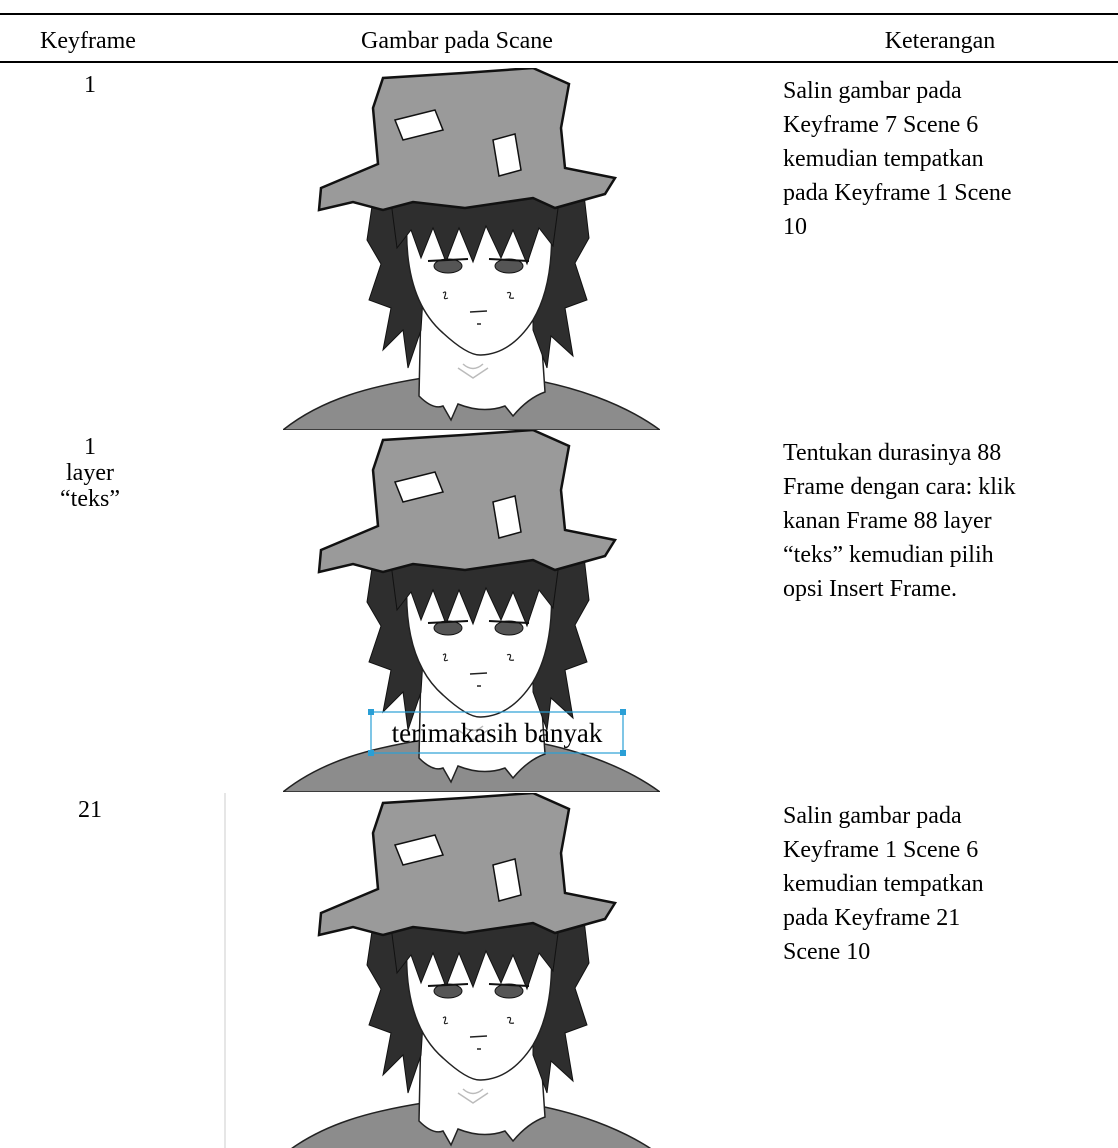  What do you see at coordinates (826, 952) in the screenshot?
I see `description-line: Scene 10` at bounding box center [826, 952].